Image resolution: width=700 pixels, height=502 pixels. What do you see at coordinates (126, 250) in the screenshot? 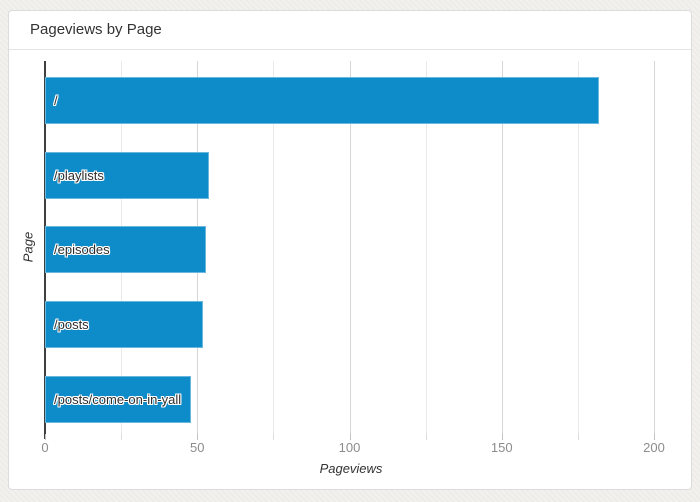
I see `bar: /episodes` at bounding box center [126, 250].